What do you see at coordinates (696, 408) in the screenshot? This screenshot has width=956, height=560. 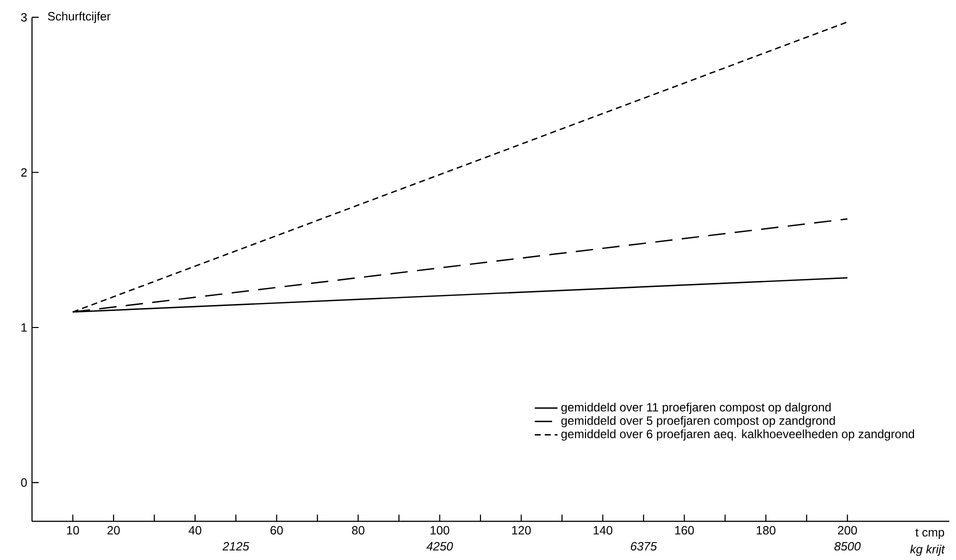 I see `legend-label: gemiddeld over 11 proefjaren compost op dalgrond` at bounding box center [696, 408].